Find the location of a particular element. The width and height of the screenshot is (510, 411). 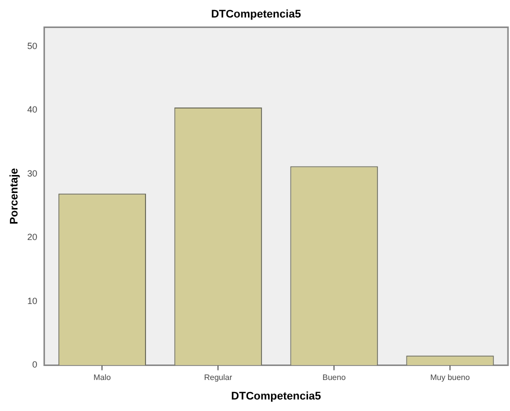

y-tick-label: 30 is located at coordinates (32, 173).